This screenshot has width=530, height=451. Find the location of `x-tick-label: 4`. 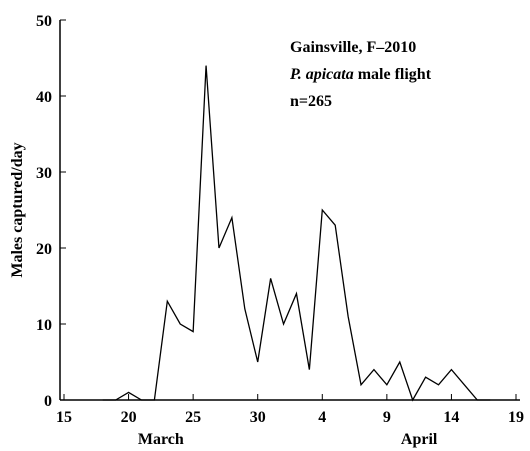

x-tick-label: 4 is located at coordinates (322, 417).